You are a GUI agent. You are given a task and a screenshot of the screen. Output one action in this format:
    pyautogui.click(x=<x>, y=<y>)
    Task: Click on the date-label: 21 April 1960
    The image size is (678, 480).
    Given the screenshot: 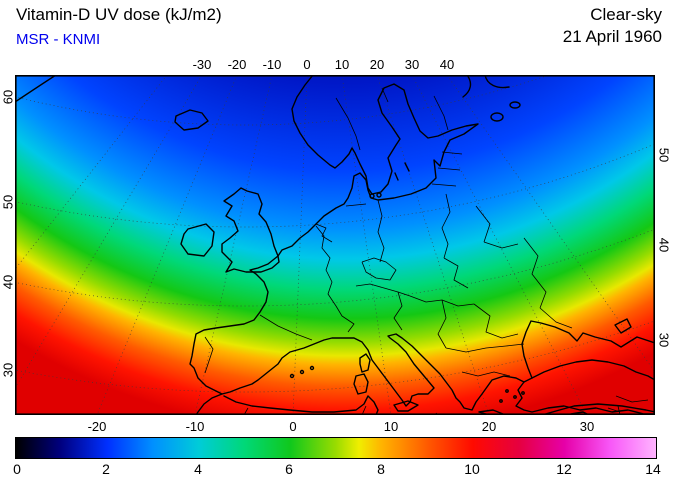 What is the action you would take?
    pyautogui.click(x=612, y=36)
    